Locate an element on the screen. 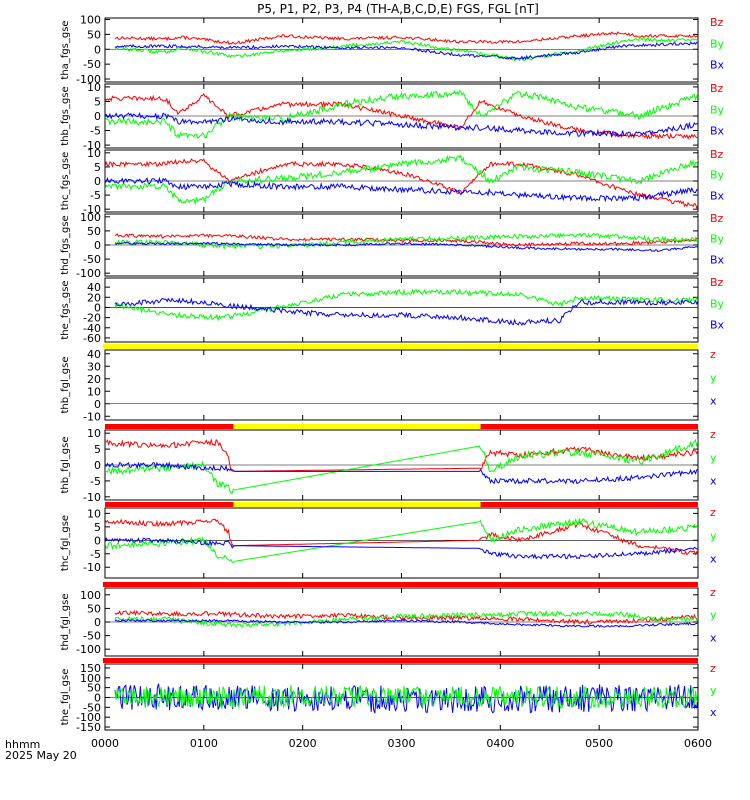 This screenshot has height=800, width=750. panel-thb_fgs_gse: 105 0 -5-10 thb_fgs_gse Bz By Bx is located at coordinates (392, 116).